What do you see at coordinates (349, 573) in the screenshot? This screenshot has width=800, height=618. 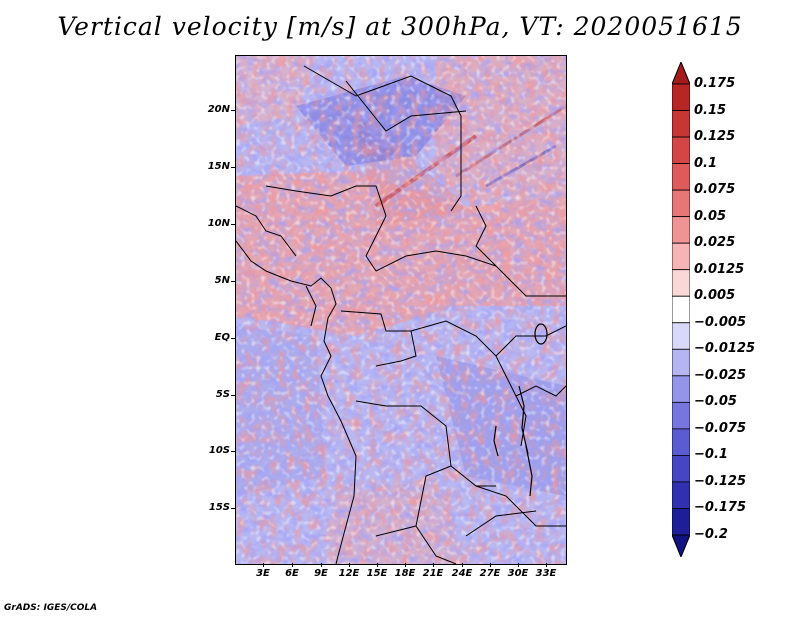 I see `lon-label: 12E` at bounding box center [349, 573].